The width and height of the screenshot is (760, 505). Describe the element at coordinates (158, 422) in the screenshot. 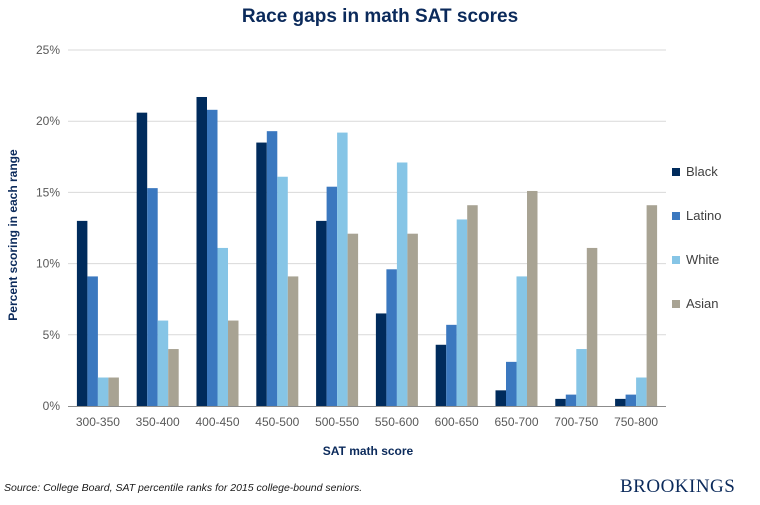

I see `x-tick-label: 350-400` at that location.